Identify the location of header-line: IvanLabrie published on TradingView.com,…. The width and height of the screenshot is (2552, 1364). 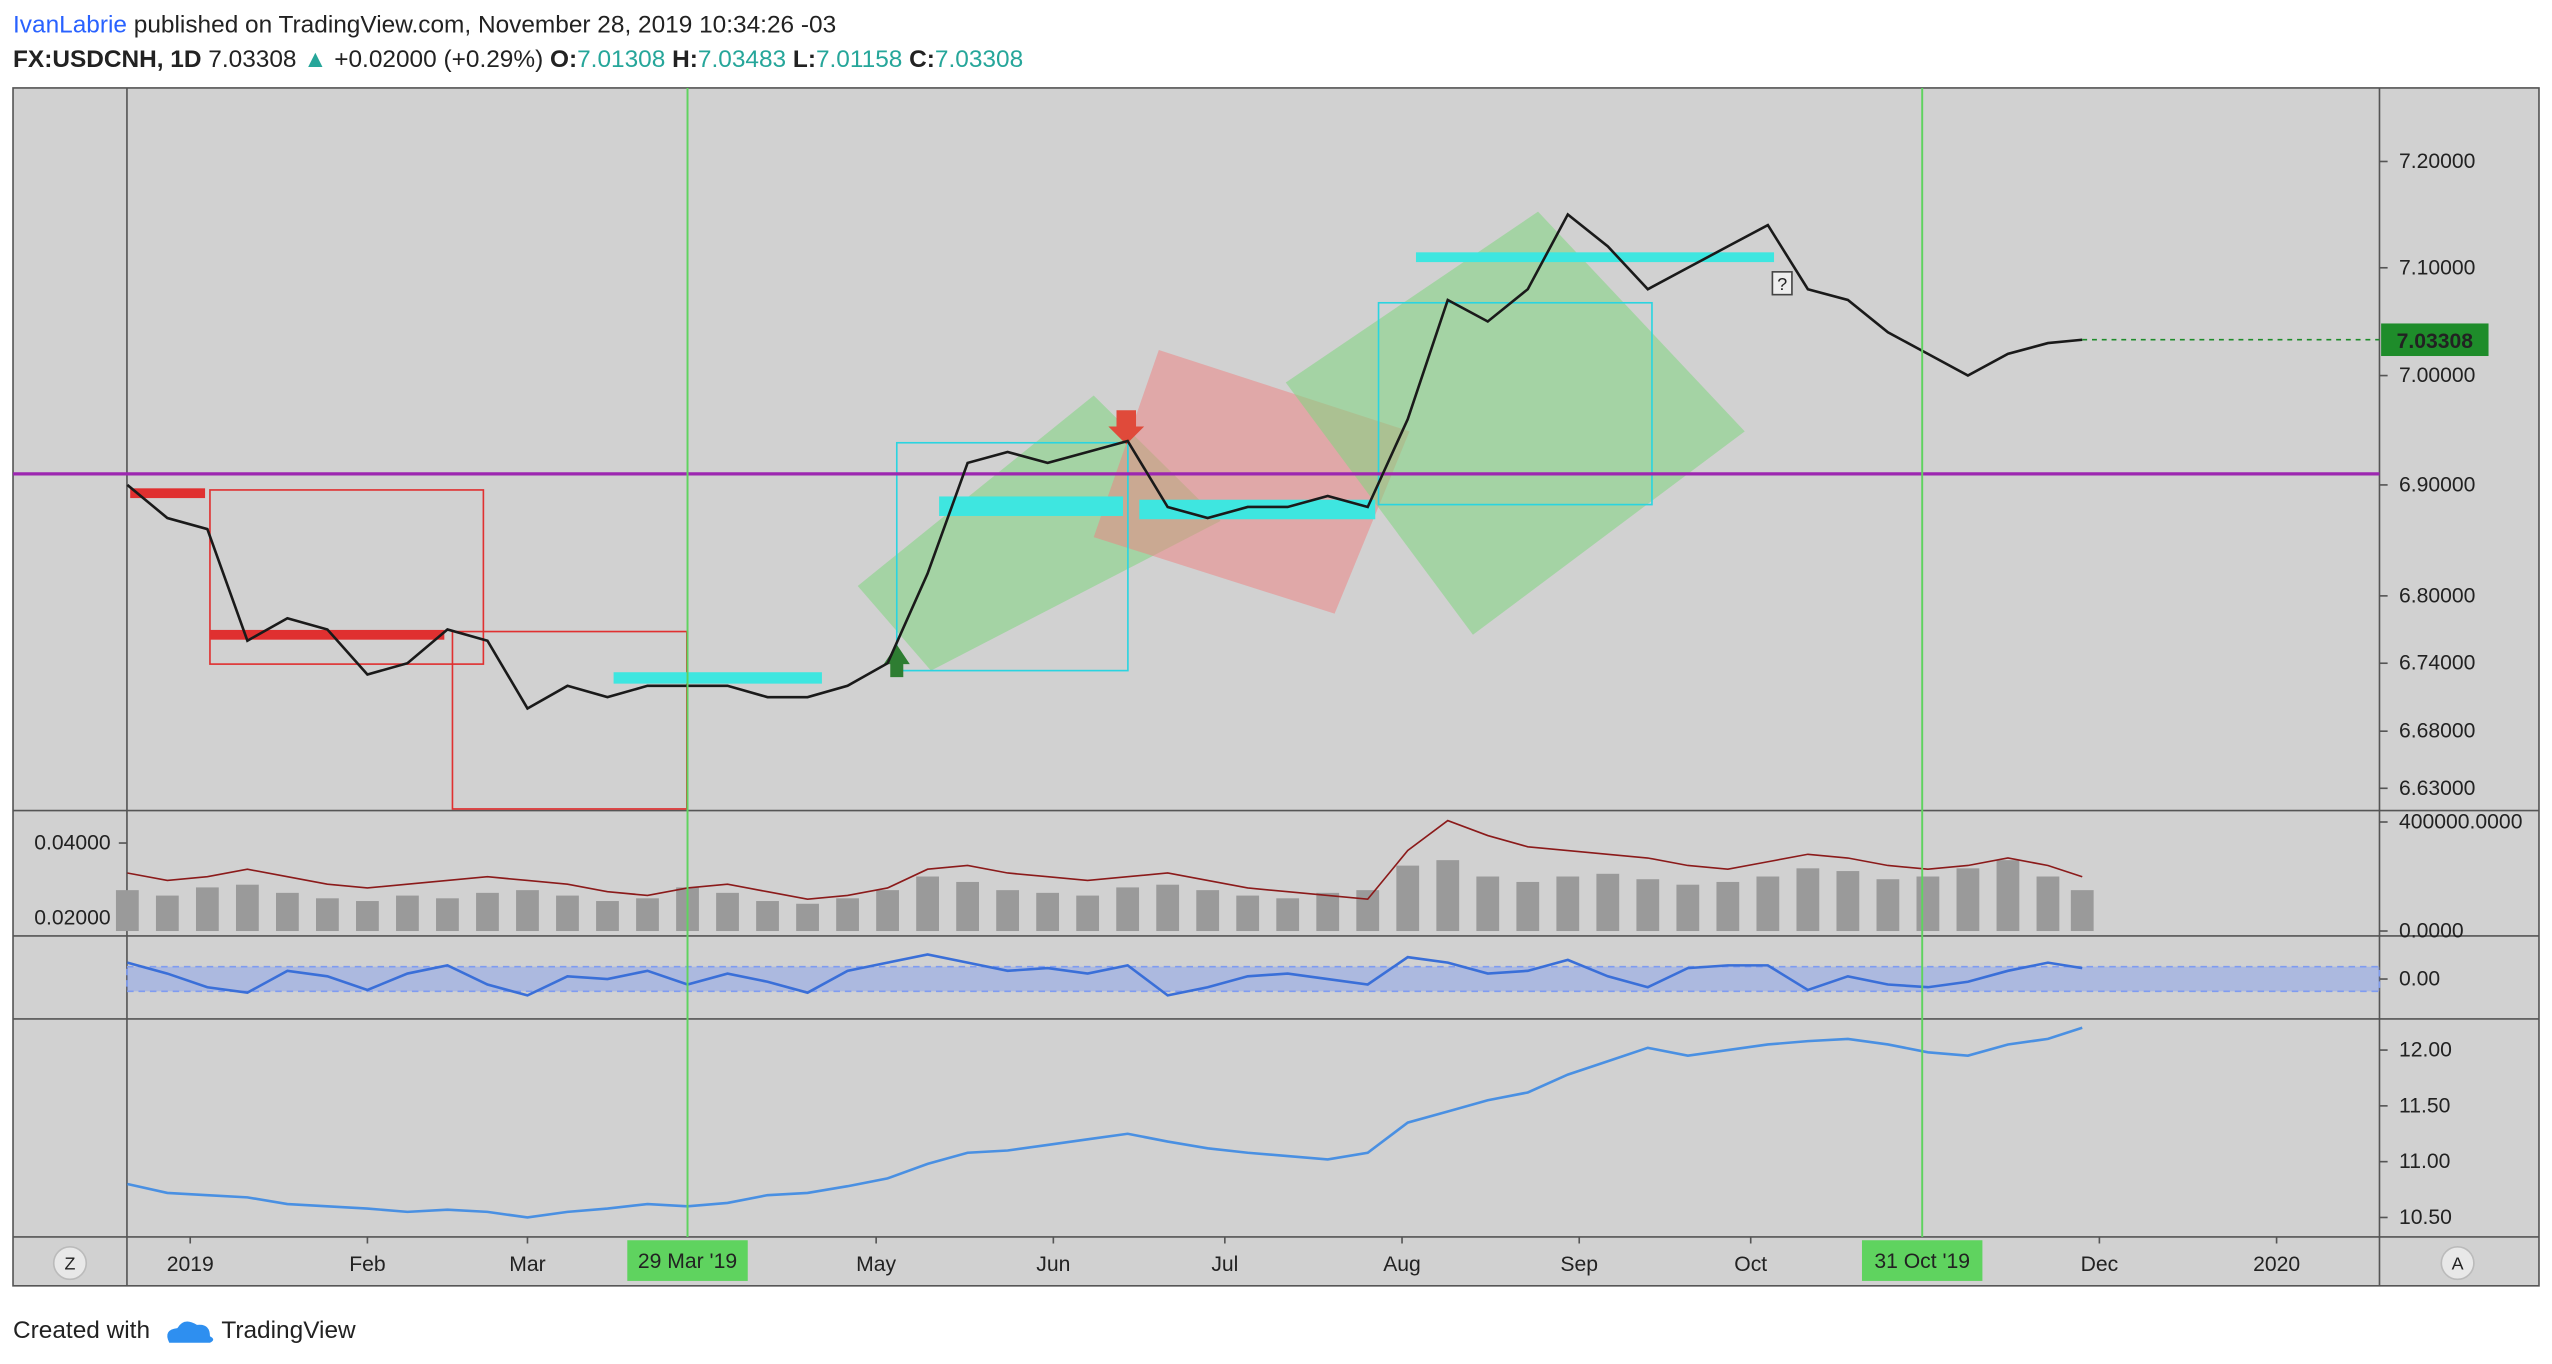
(424, 25).